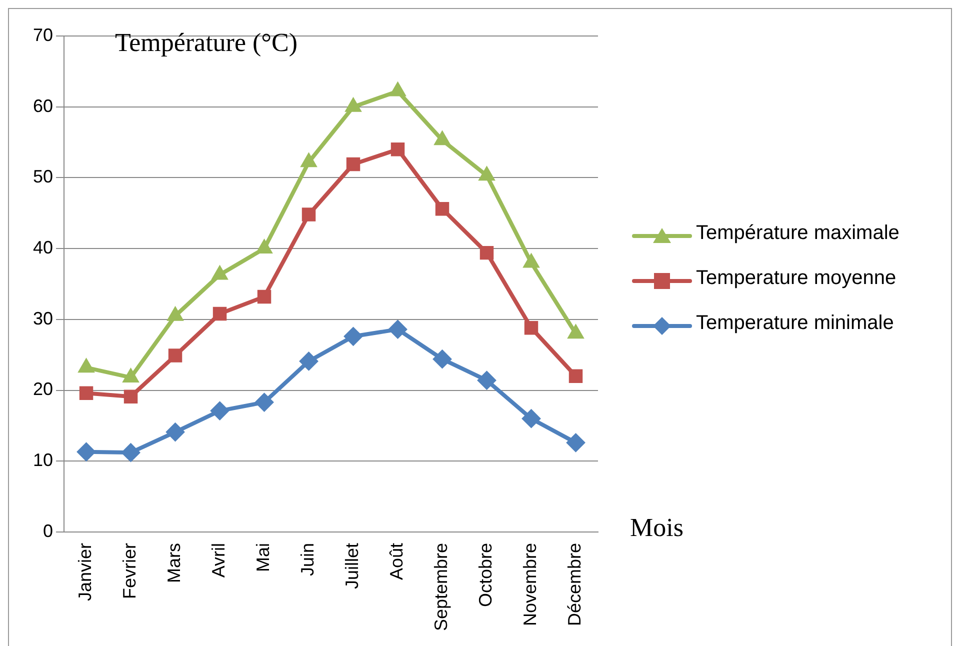 The image size is (955, 646). What do you see at coordinates (798, 233) in the screenshot?
I see `legend-label: Température maximale` at bounding box center [798, 233].